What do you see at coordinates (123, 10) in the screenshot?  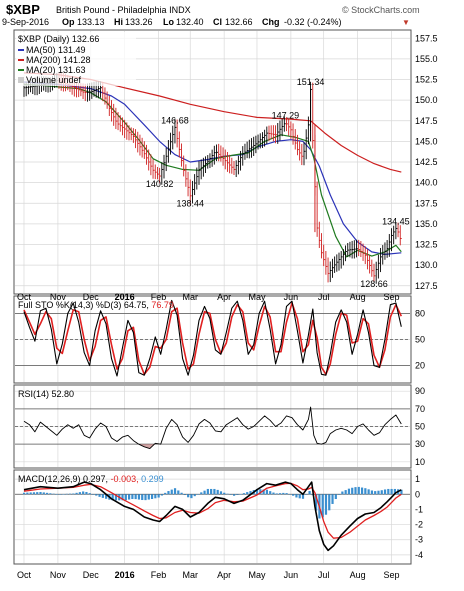 I see `instrument-name: British Pound - Philadelphia INDX` at bounding box center [123, 10].